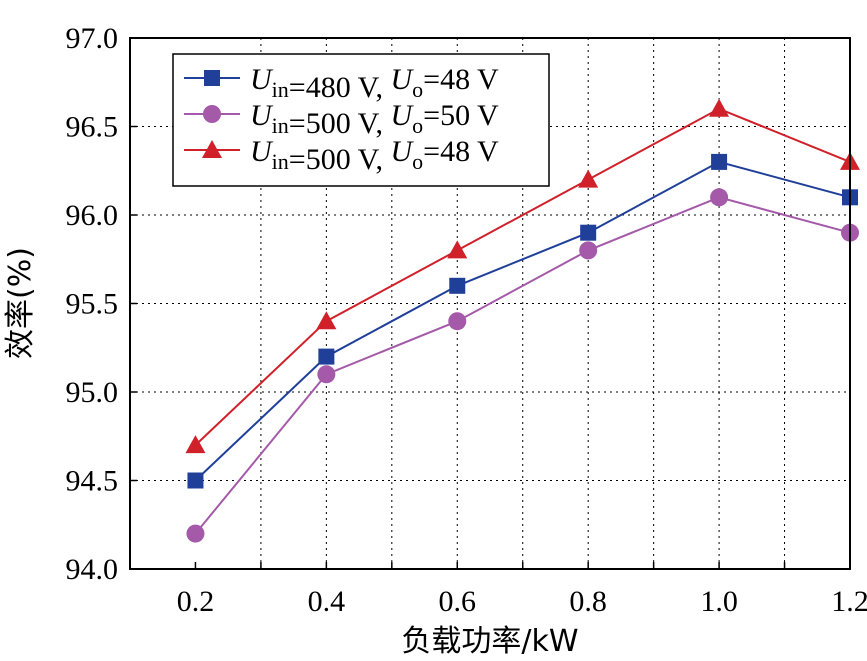 Image resolution: width=867 pixels, height=661 pixels. I want to click on legend-entry-3: Uin=500 V, Uo=48 V, so click(341, 155).